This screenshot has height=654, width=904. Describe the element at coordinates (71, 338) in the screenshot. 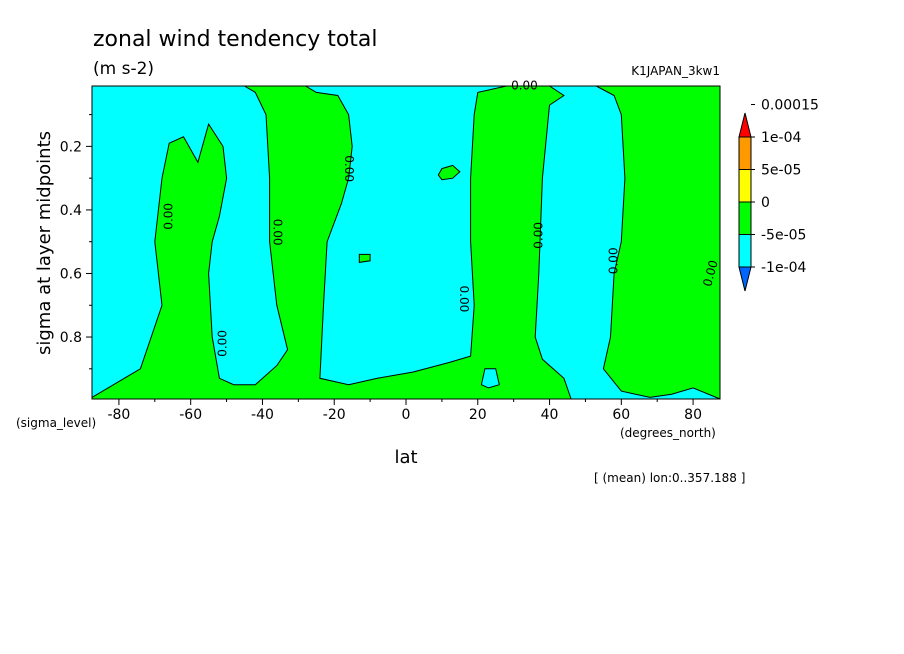

I see `y-tick-label: 0.8` at that location.